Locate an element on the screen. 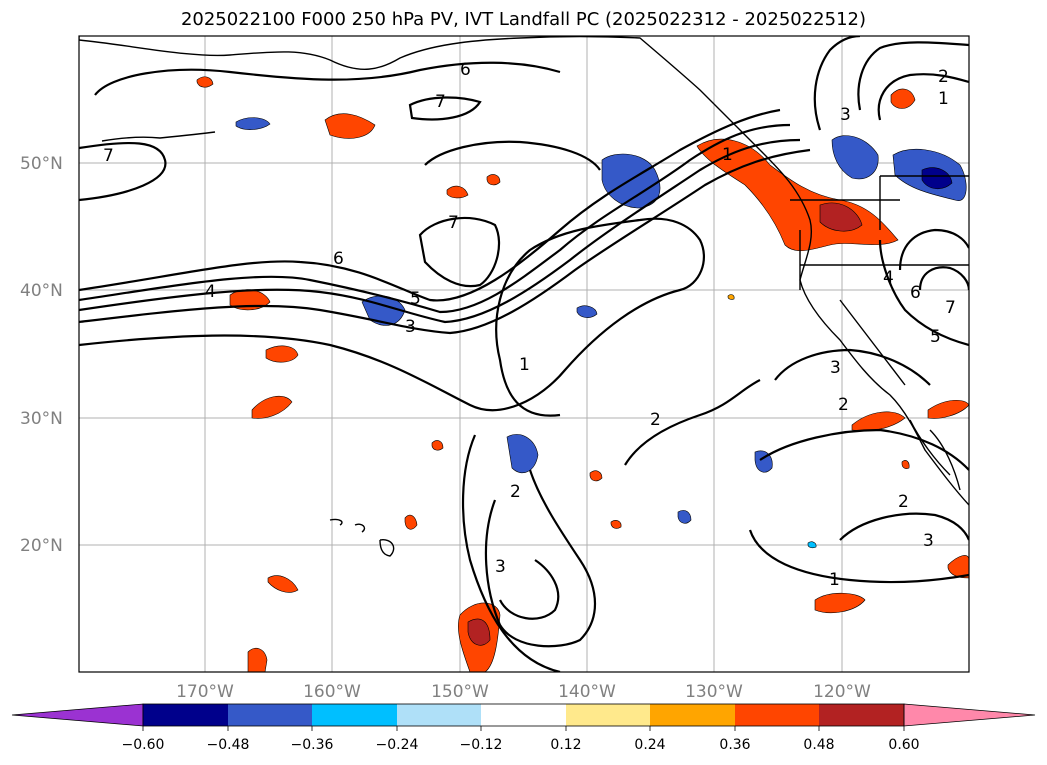 The image size is (1047, 765). colorbar-ticks is located at coordinates (523, 728).